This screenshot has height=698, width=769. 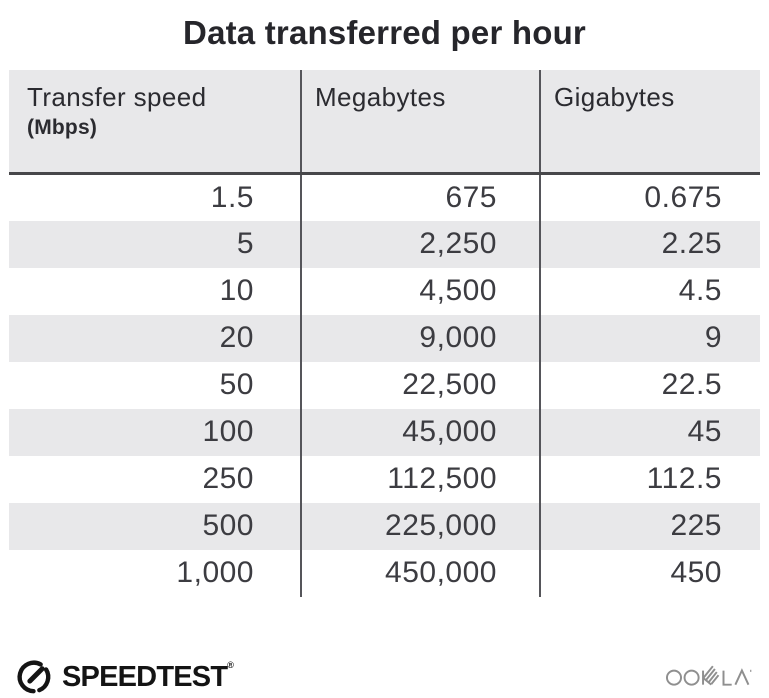 I want to click on cell-megabytes: 4,500, so click(x=420, y=291).